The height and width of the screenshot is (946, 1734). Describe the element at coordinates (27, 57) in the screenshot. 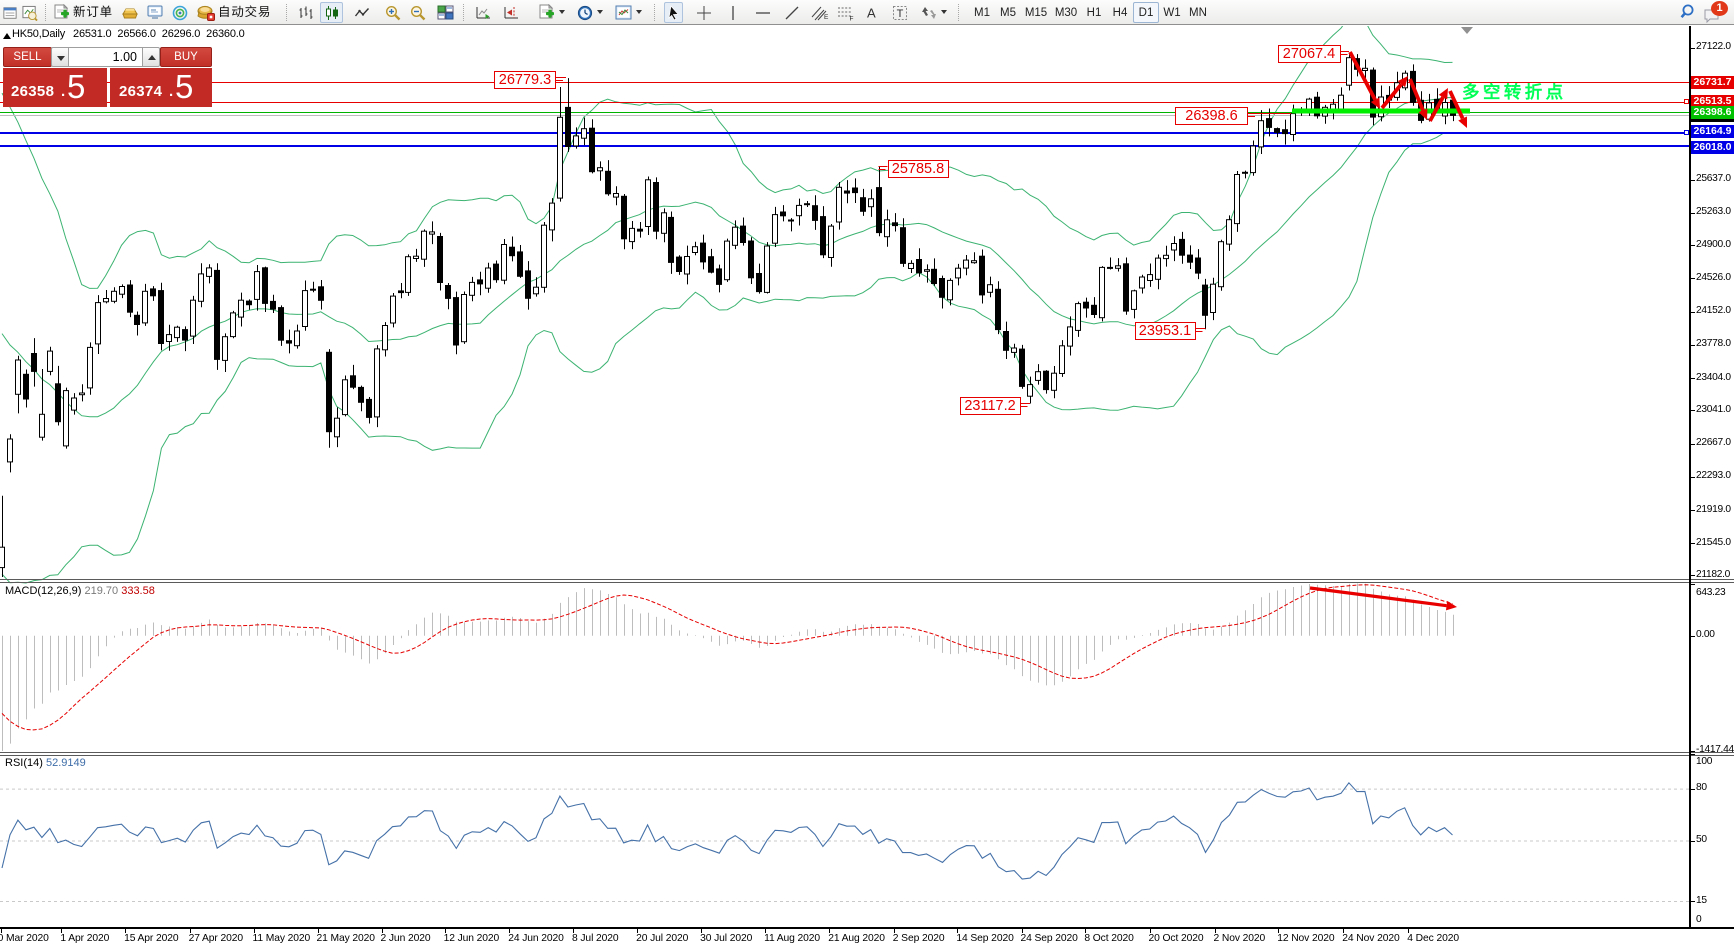

I see `sell-button: SELL` at that location.